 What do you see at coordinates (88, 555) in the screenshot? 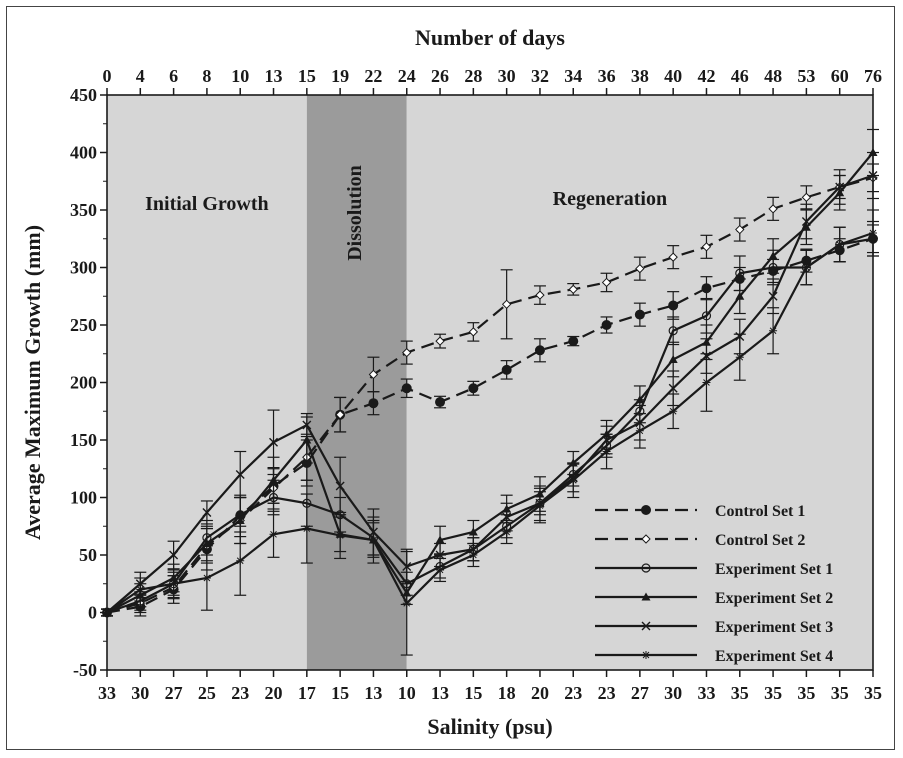
I see `y-tick-label: 50` at bounding box center [88, 555].